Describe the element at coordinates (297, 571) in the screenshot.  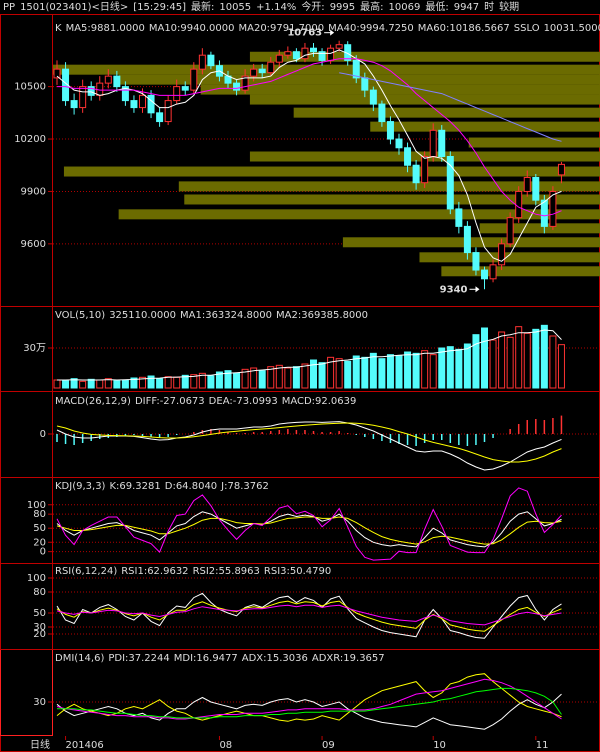
I see `legend-item: RSI3:50.4790` at that location.